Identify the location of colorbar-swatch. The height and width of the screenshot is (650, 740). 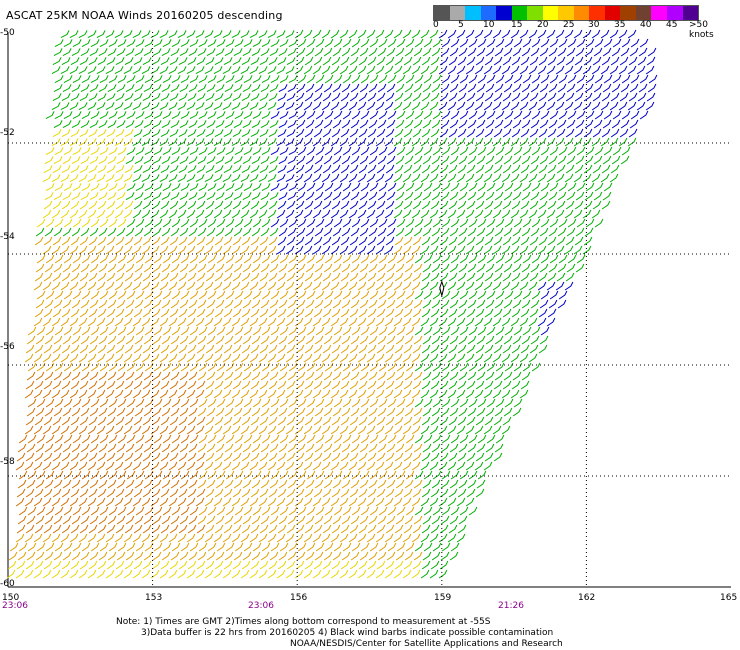
(597, 13).